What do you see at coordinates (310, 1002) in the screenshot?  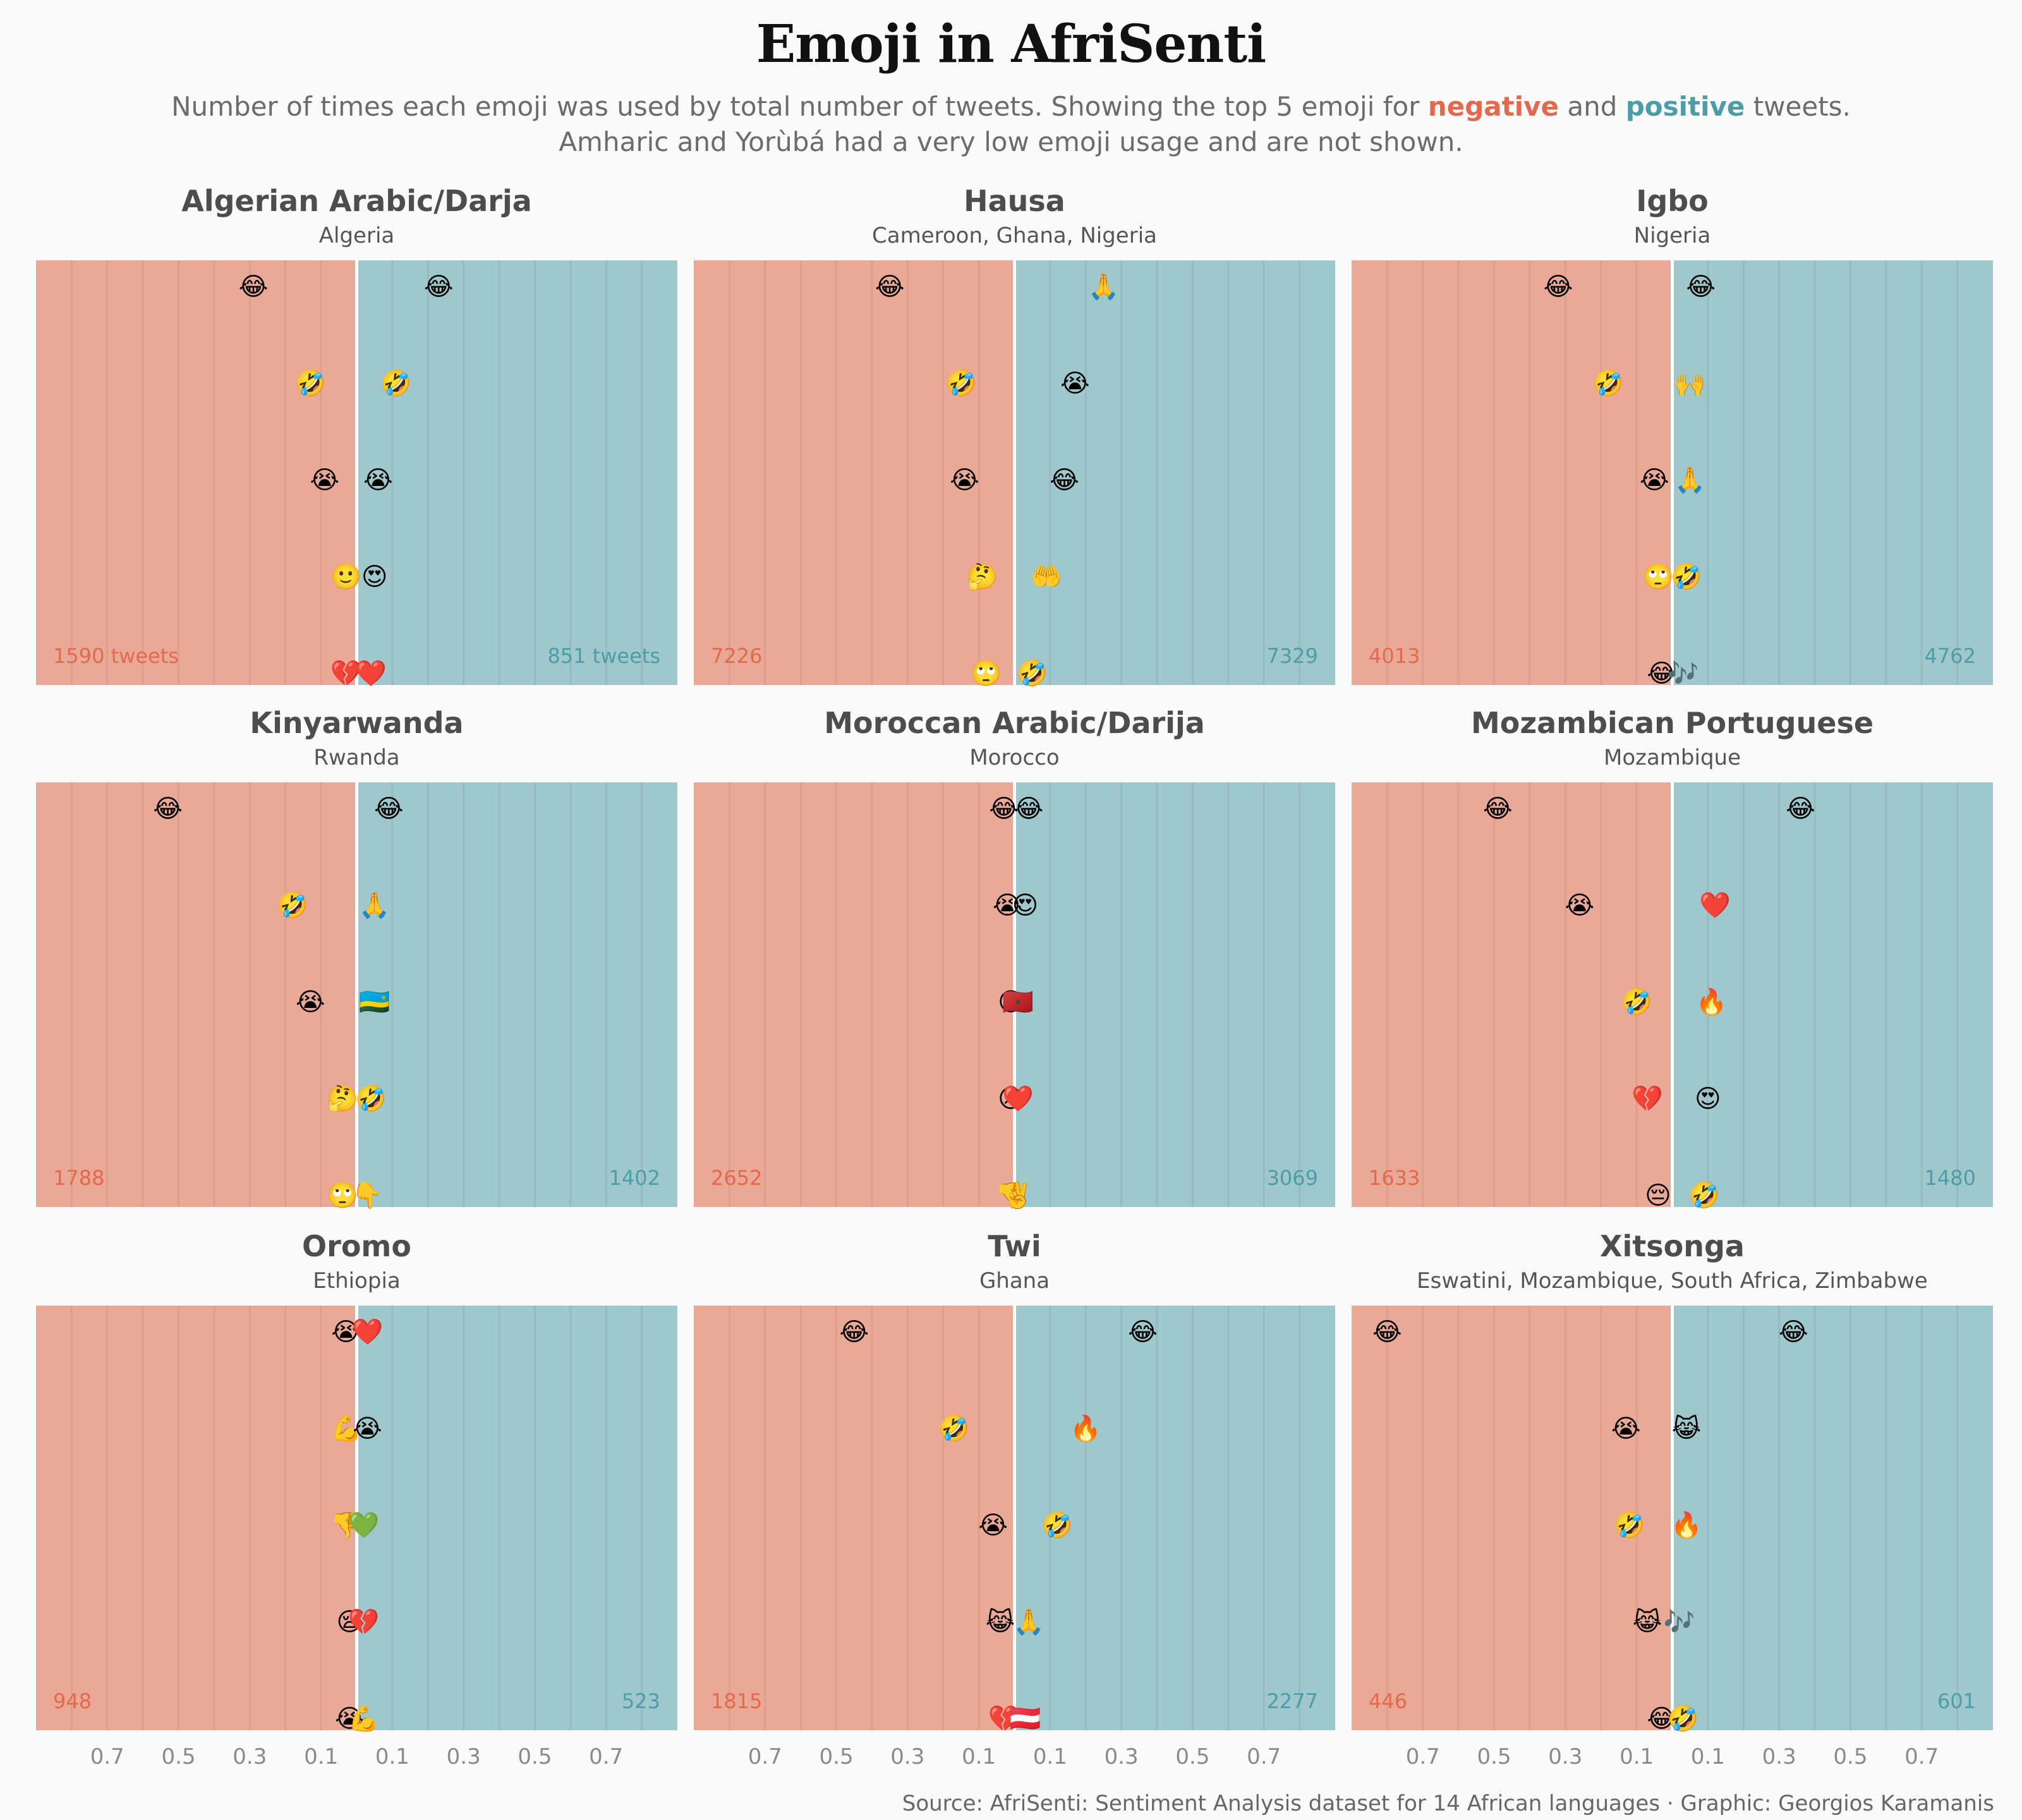 I see `negative-emoji-kinyarwanda: 😭` at bounding box center [310, 1002].